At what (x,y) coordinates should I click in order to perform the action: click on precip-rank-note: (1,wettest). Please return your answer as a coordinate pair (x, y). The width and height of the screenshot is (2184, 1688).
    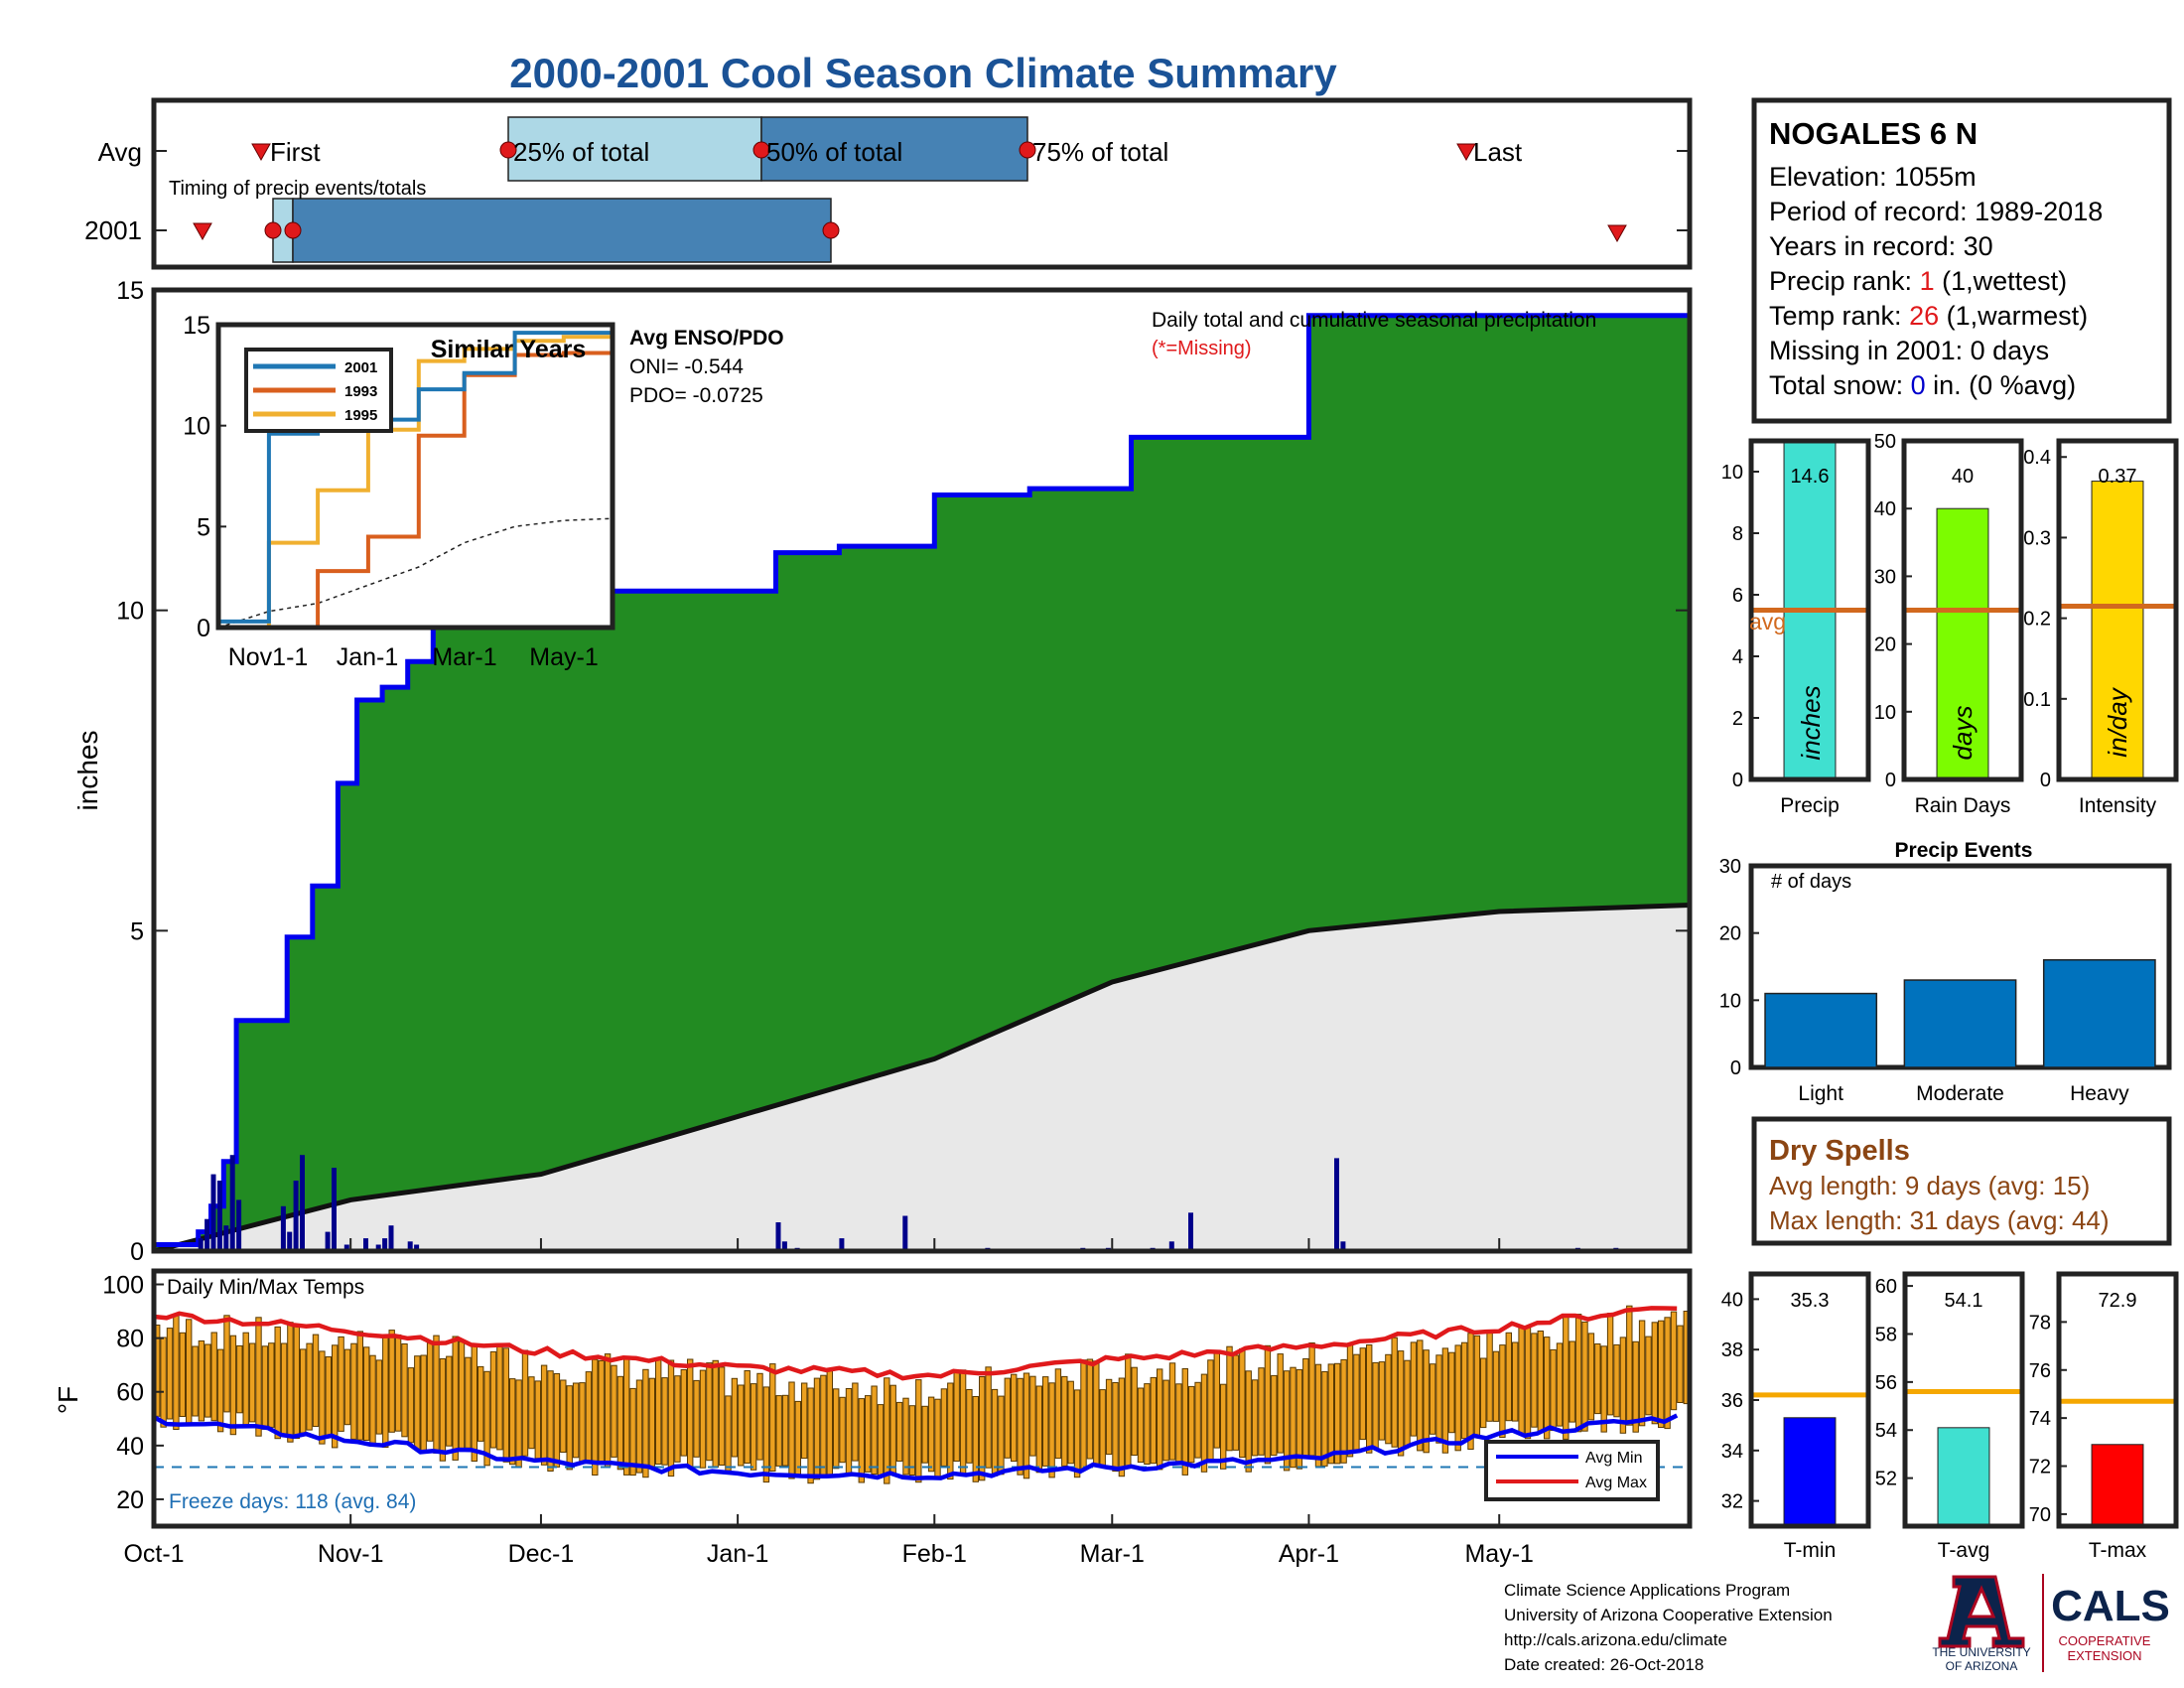
    Looking at the image, I should click on (2001, 281).